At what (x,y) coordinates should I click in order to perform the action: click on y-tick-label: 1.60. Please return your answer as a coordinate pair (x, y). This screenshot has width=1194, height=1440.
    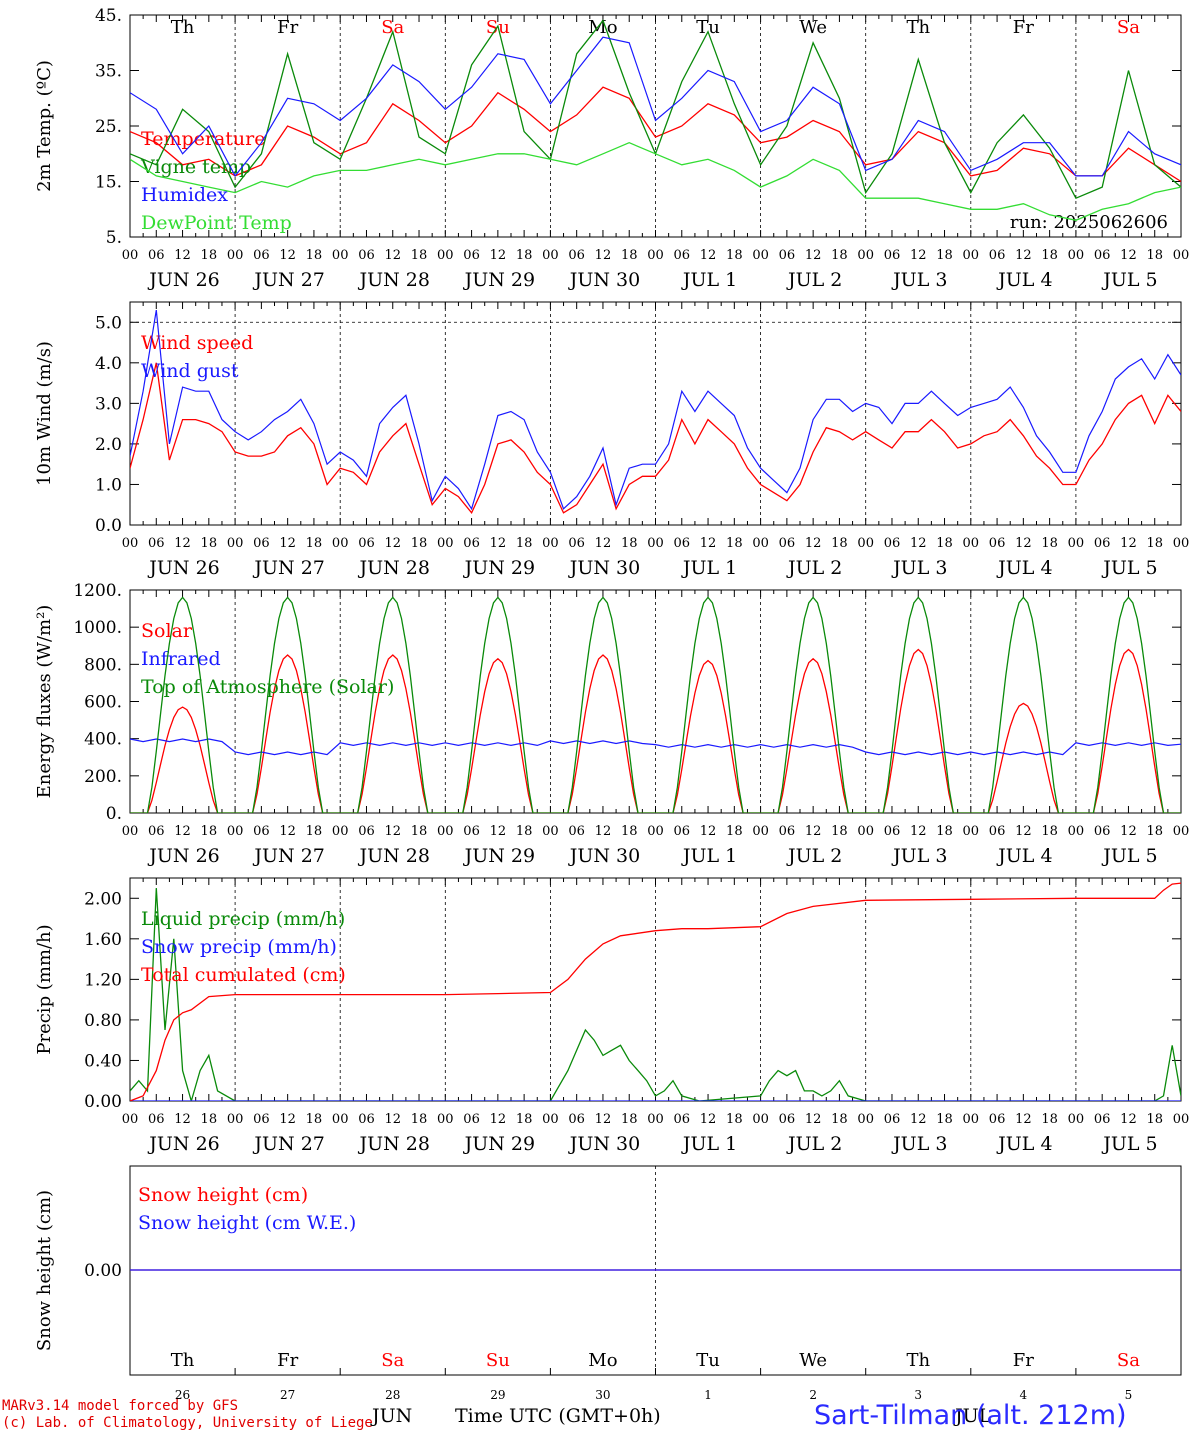
    Looking at the image, I should click on (103, 940).